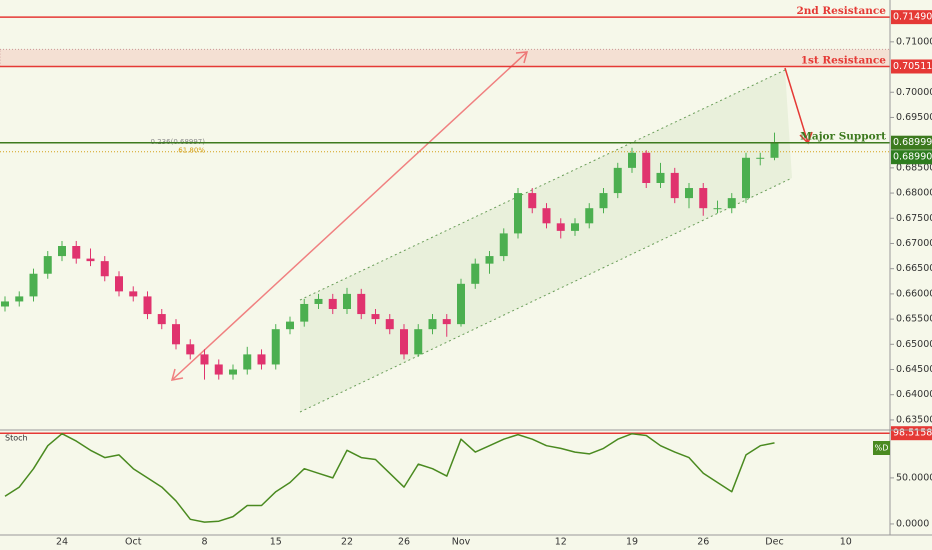 The height and width of the screenshot is (550, 932). I want to click on x-tick-label: Dec, so click(774, 542).